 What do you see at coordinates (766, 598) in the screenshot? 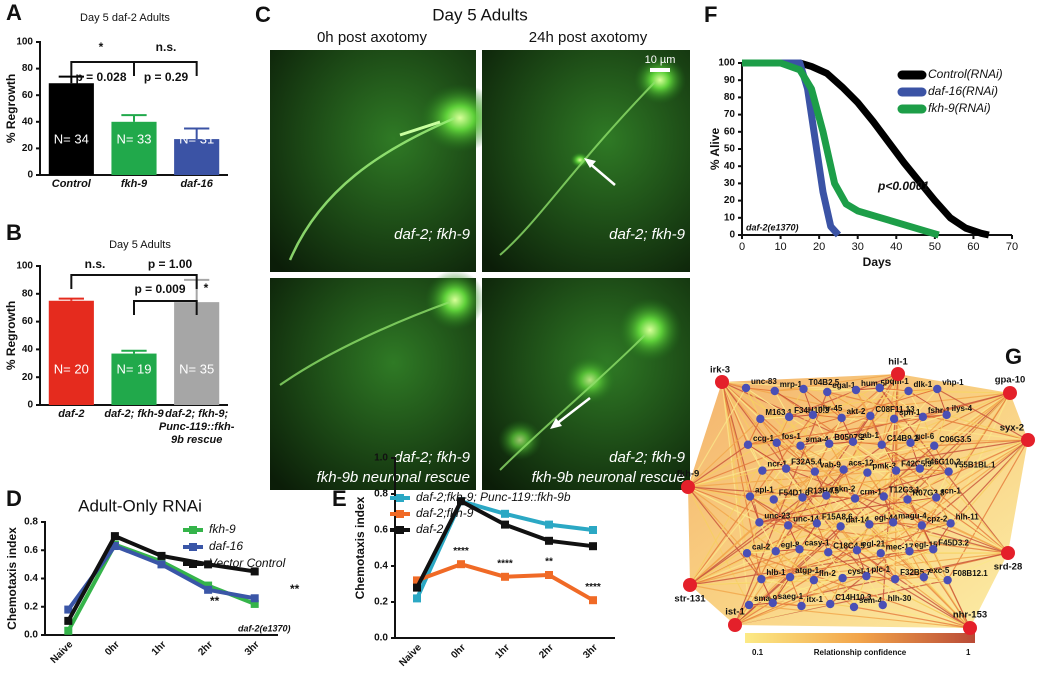
I see `gene-label: sma-9` at bounding box center [766, 598].